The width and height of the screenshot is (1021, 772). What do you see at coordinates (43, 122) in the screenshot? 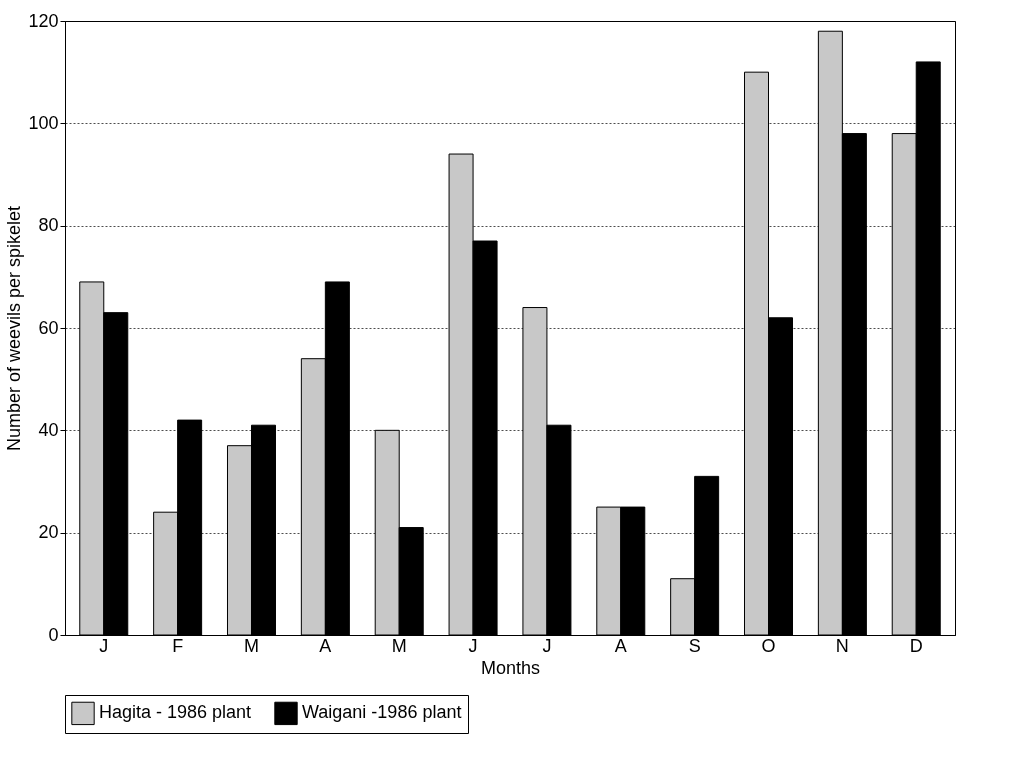
I see `y-tick-label: 100` at bounding box center [43, 122].